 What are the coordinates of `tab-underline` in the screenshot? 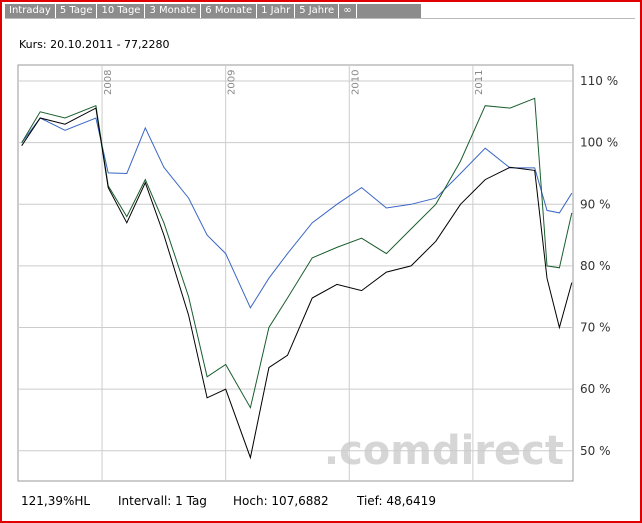 It's located at (320, 18).